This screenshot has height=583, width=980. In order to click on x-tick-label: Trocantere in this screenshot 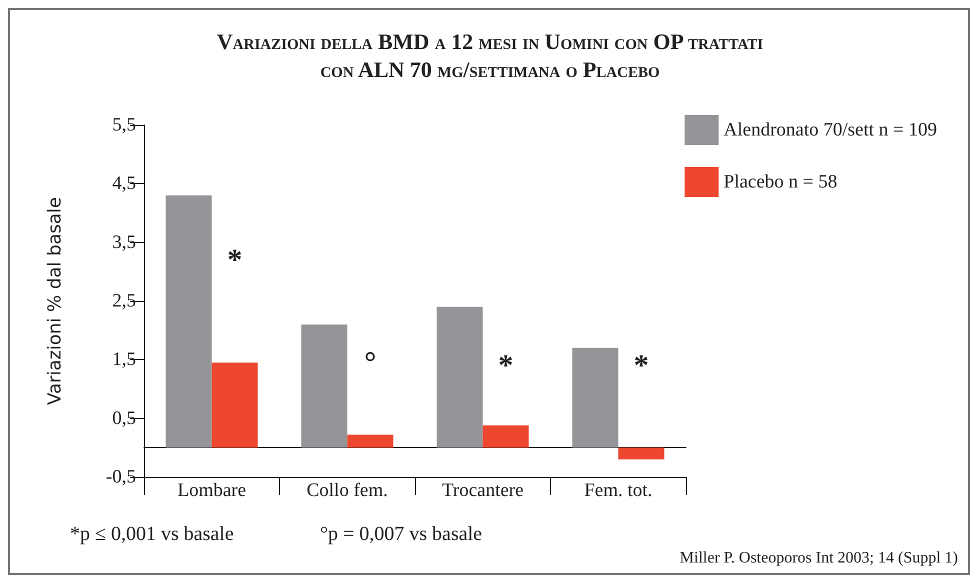, I will do `click(483, 490)`.